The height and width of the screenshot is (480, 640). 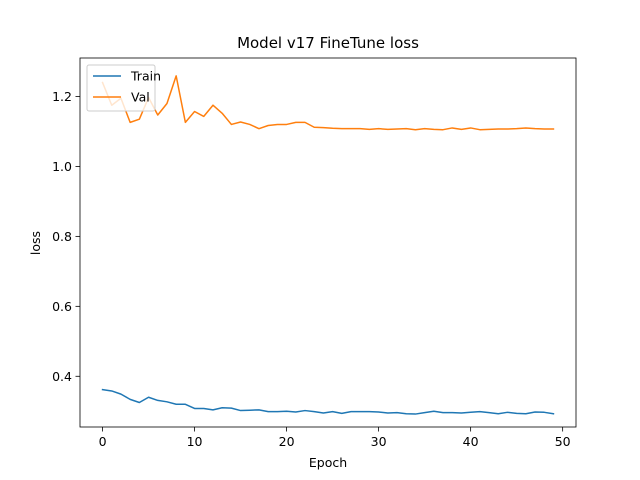 I want to click on chart-title: Model v17 FineTune loss, so click(x=328, y=43).